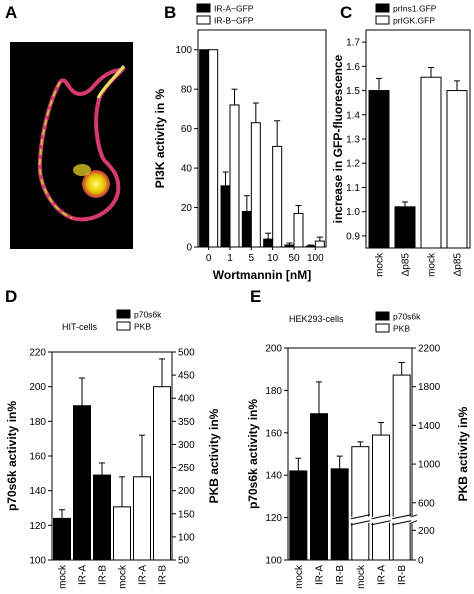 This screenshot has height=594, width=474. What do you see at coordinates (148, 315) in the screenshot?
I see `legend-label: p70s6k` at bounding box center [148, 315].